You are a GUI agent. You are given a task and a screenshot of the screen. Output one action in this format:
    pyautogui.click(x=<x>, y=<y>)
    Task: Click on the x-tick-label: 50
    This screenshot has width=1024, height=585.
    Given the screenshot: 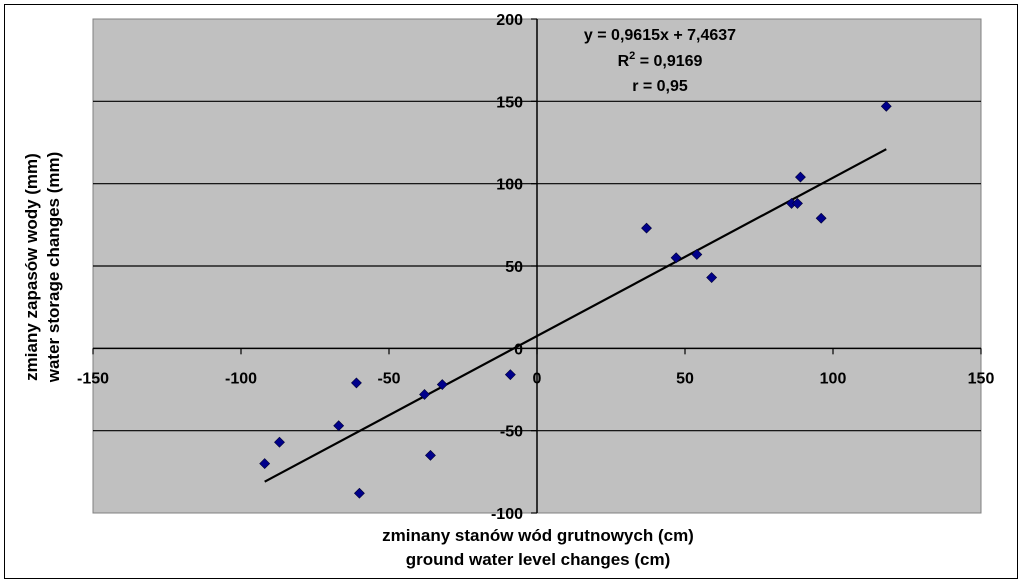 What is the action you would take?
    pyautogui.click(x=685, y=378)
    